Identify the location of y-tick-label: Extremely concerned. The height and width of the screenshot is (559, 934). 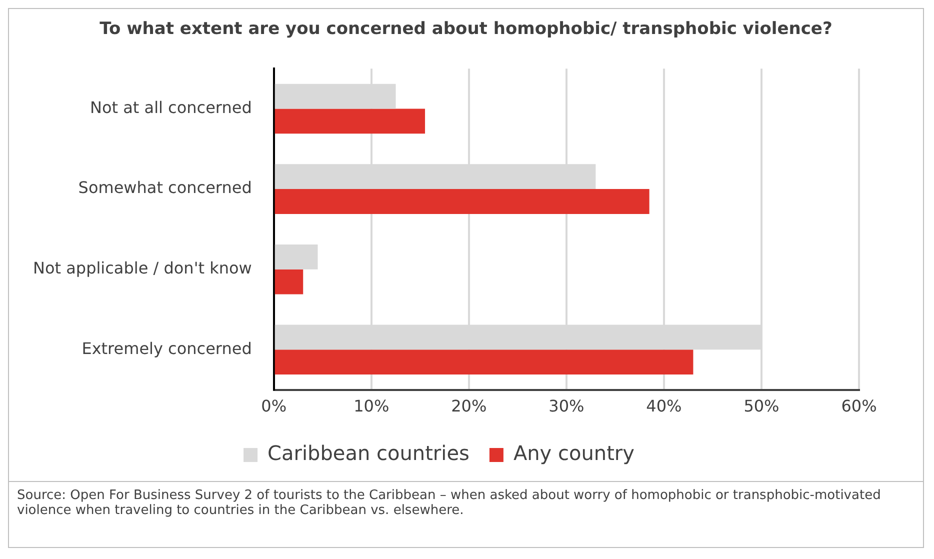
(167, 348).